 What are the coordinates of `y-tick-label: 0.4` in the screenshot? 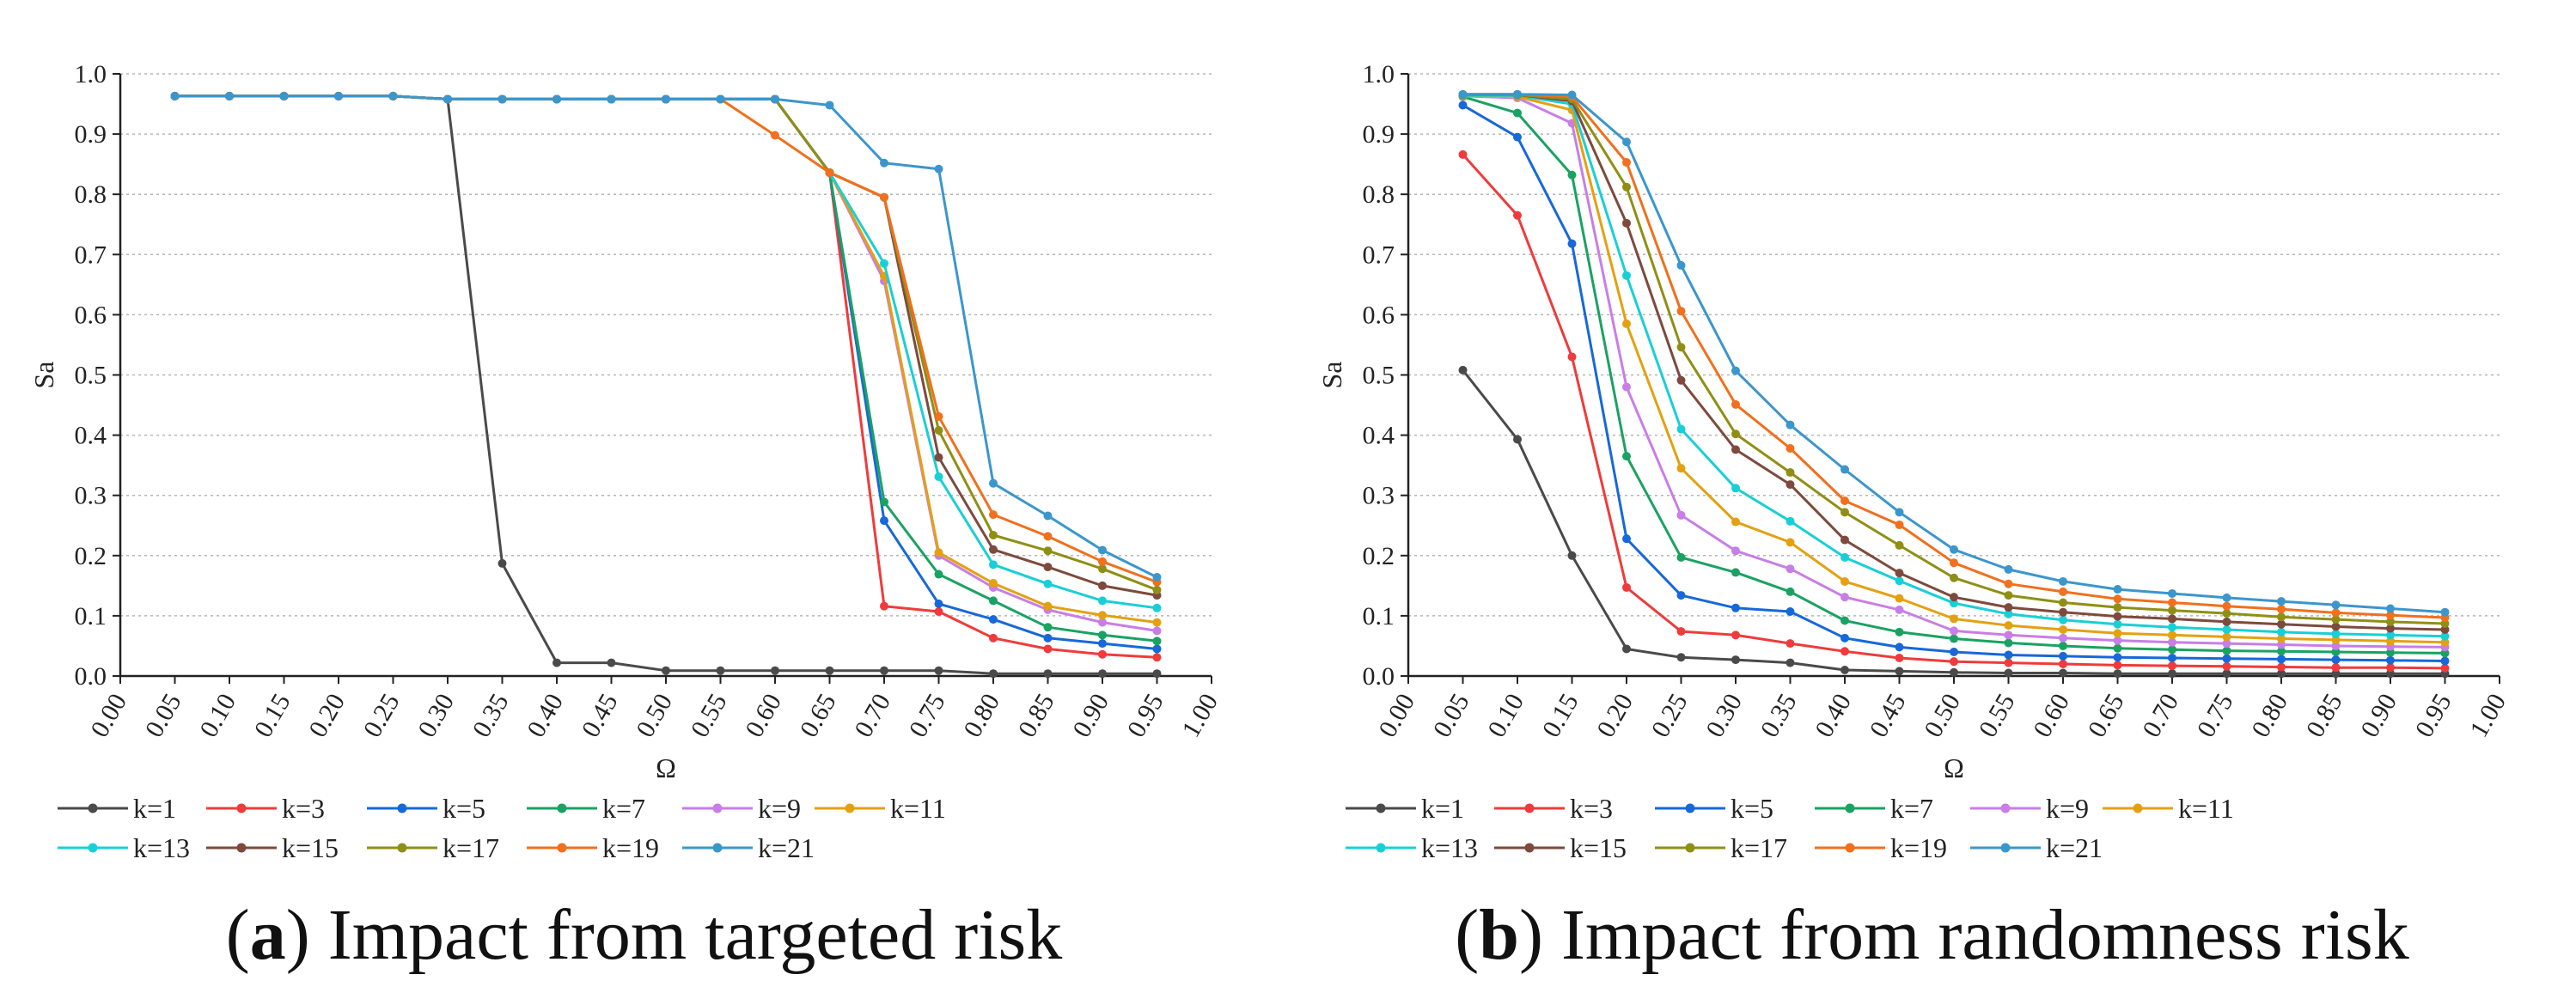 It's located at (91, 436).